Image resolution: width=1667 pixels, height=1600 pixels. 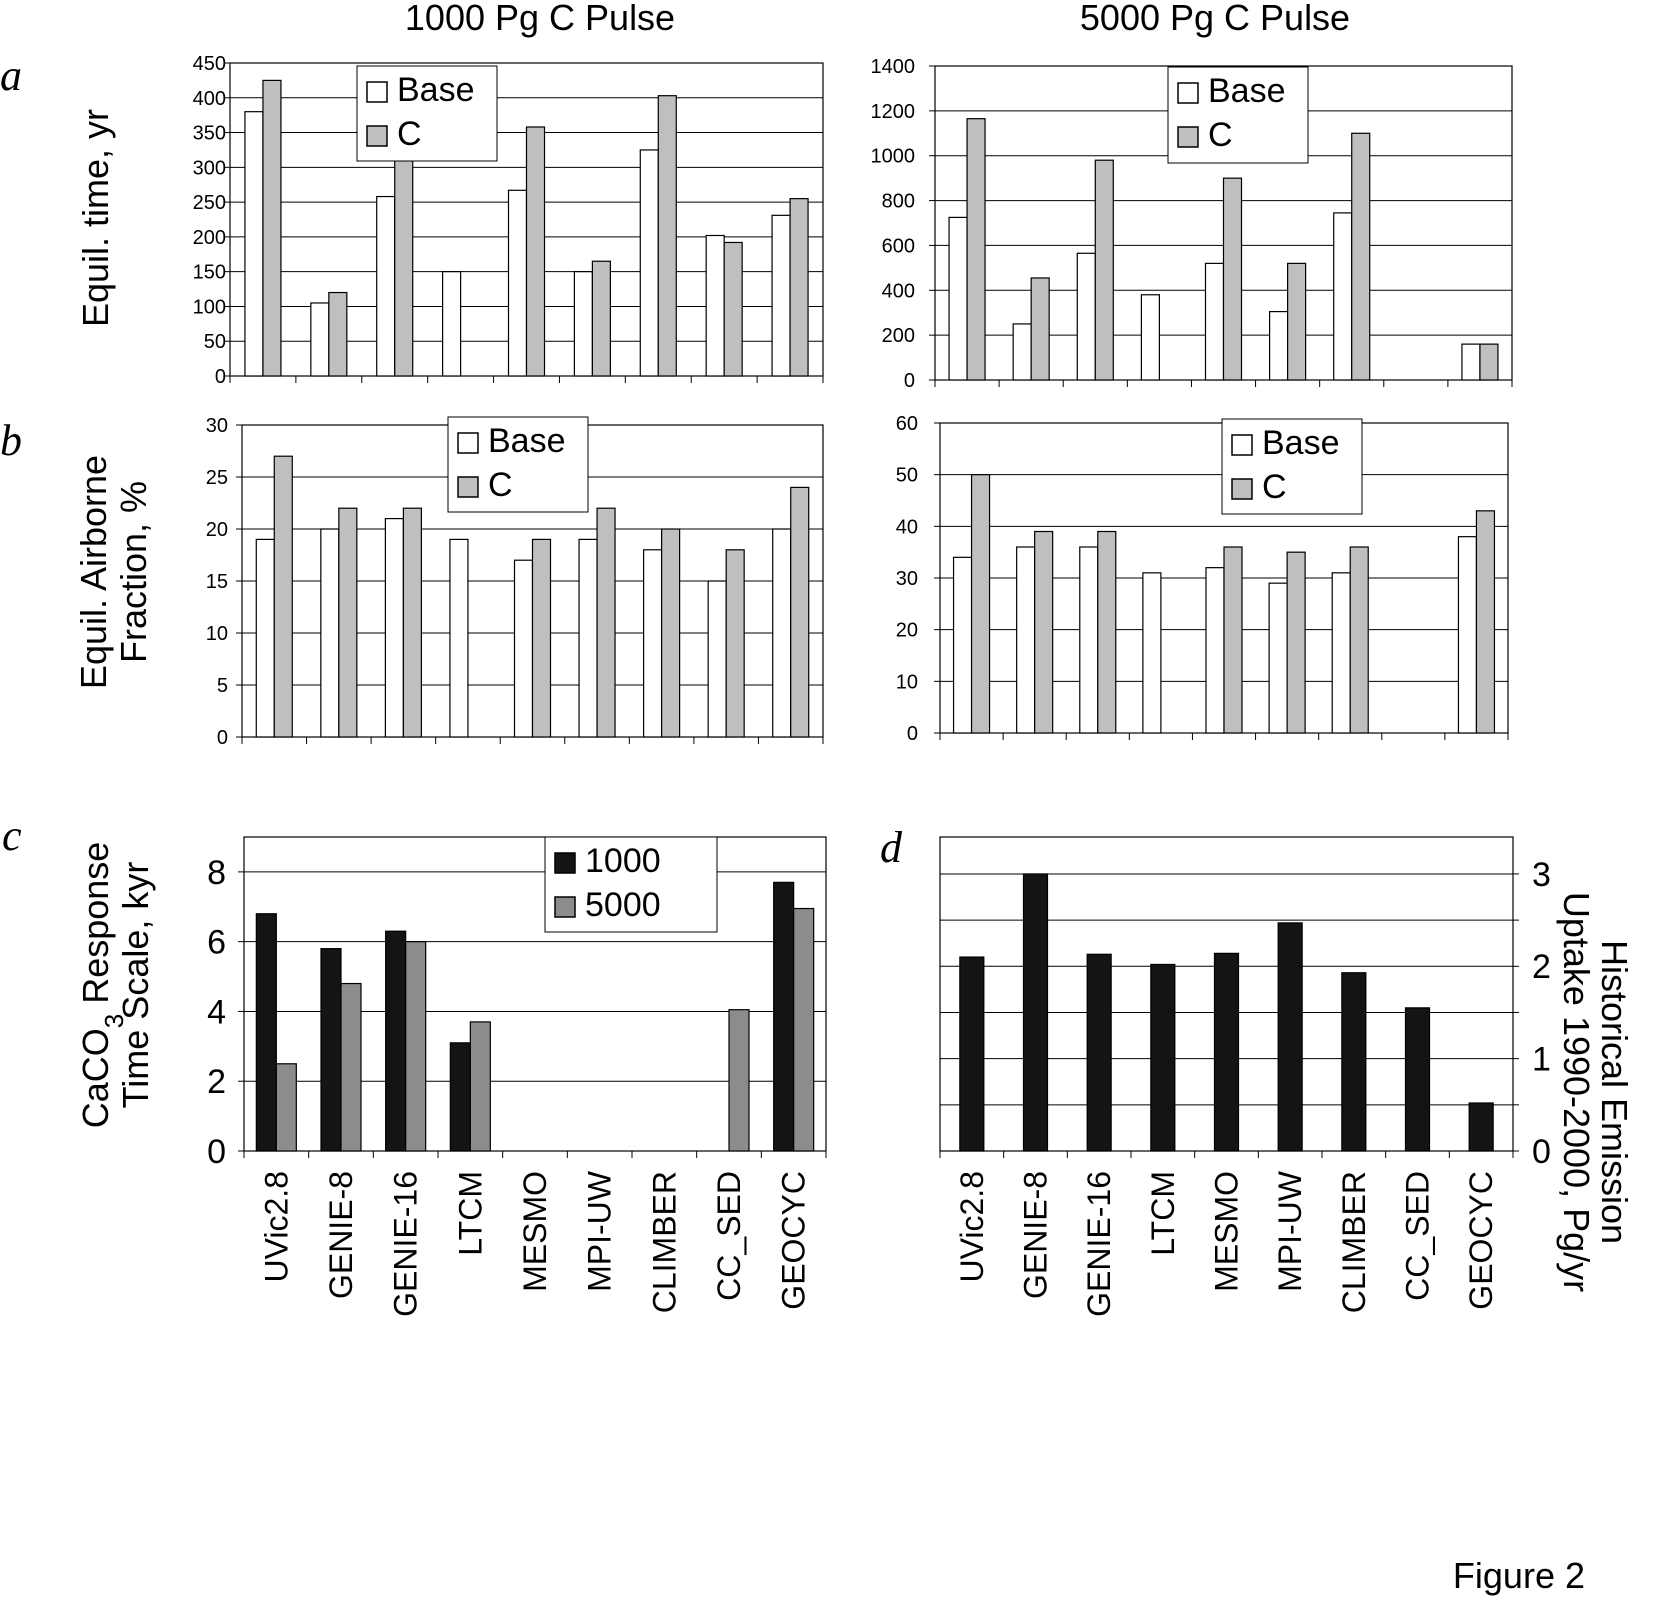 What do you see at coordinates (1227, 1231) in the screenshot?
I see `category-label: MESMO` at bounding box center [1227, 1231].